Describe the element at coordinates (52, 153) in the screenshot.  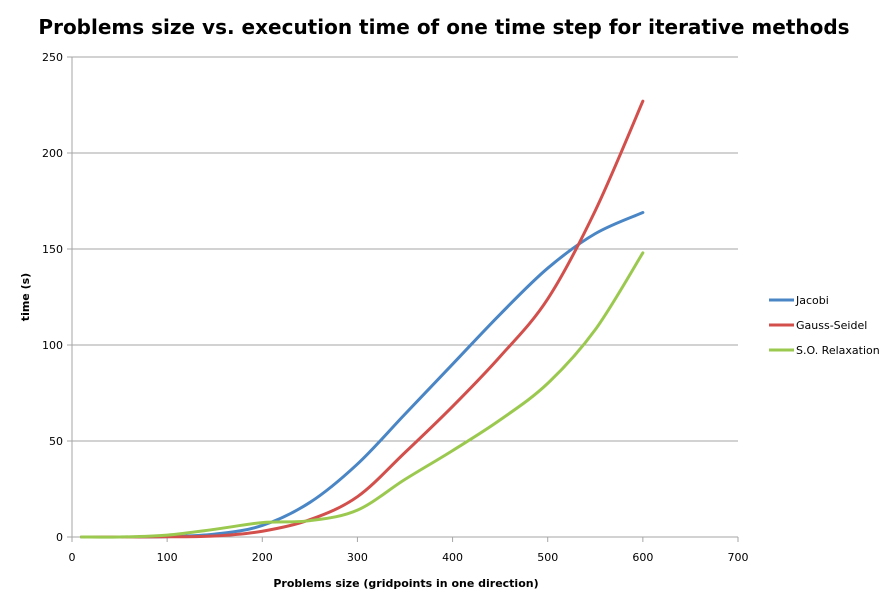
I see `y-tick-label: 200` at that location.